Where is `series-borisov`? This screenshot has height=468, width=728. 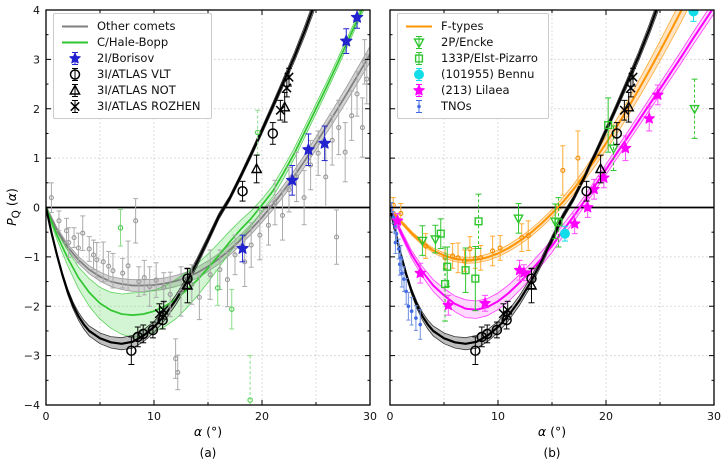
series-borisov is located at coordinates (300, 136).